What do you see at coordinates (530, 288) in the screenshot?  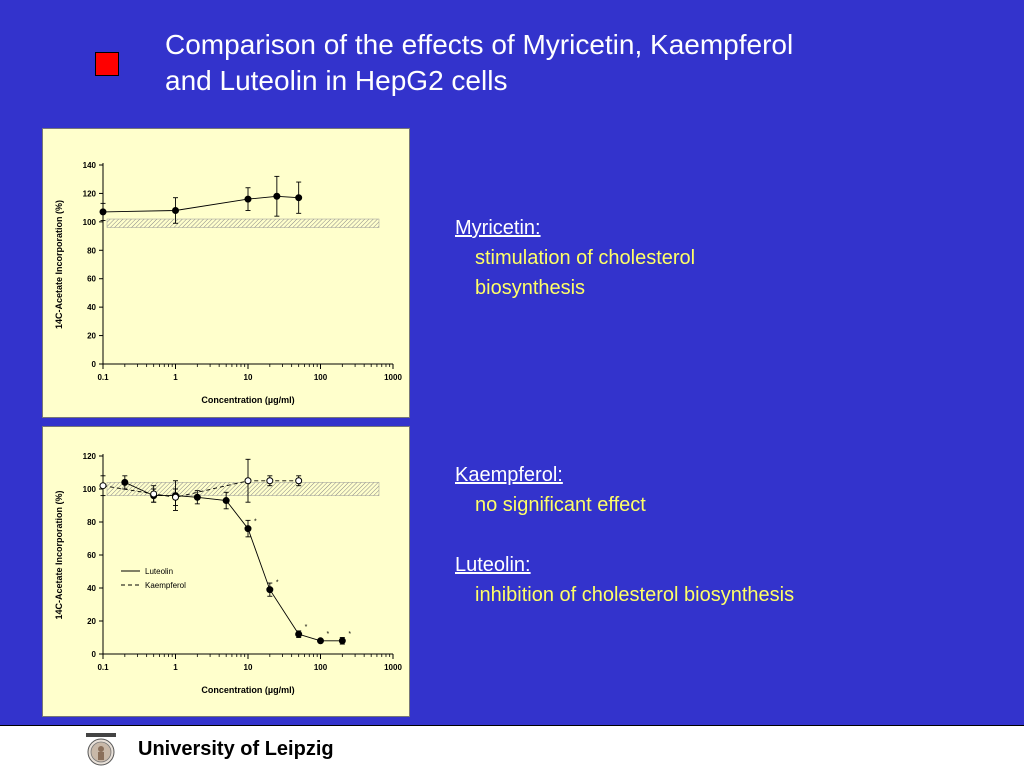 I see `text-block-line: biosynthesis` at bounding box center [530, 288].